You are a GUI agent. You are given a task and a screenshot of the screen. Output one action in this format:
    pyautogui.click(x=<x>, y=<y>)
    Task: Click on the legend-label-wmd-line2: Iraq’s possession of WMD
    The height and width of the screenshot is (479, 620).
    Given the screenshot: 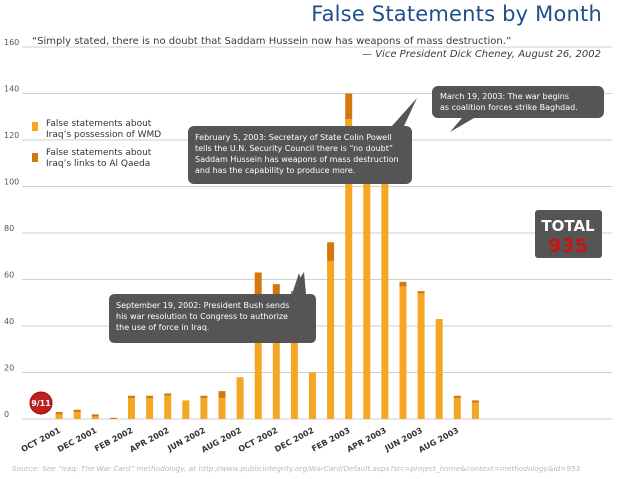 What is the action you would take?
    pyautogui.click(x=103, y=135)
    